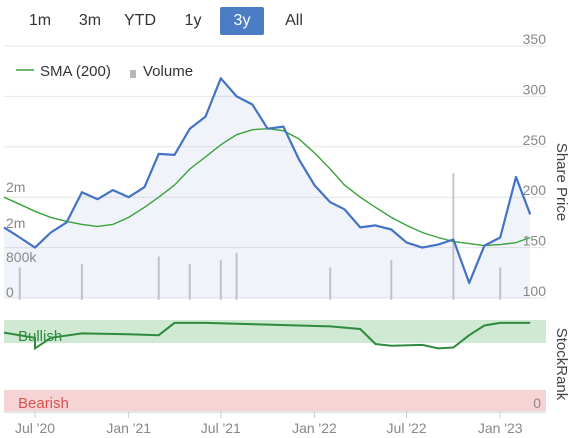 The image size is (580, 438). Describe the element at coordinates (21, 257) in the screenshot. I see `volume-tick-label: 800k` at that location.